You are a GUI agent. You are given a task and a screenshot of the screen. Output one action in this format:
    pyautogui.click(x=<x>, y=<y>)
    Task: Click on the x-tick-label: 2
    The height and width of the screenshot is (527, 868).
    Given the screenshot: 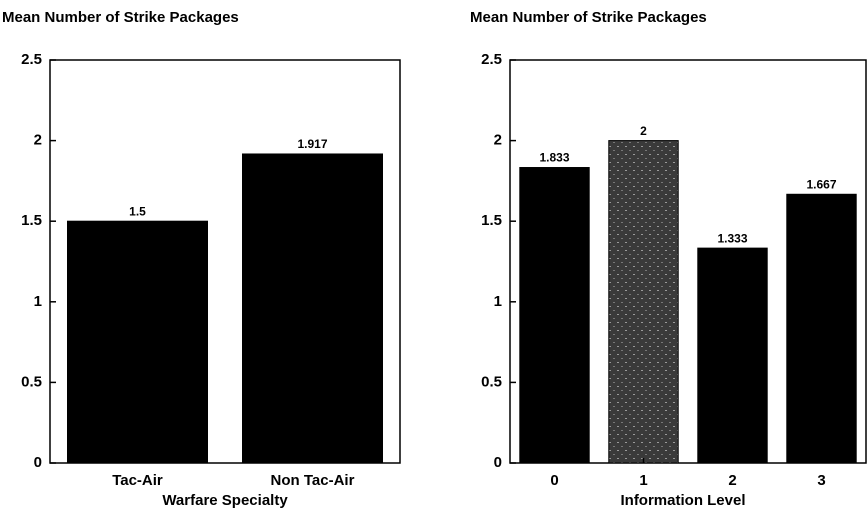 What is the action you would take?
    pyautogui.click(x=732, y=480)
    